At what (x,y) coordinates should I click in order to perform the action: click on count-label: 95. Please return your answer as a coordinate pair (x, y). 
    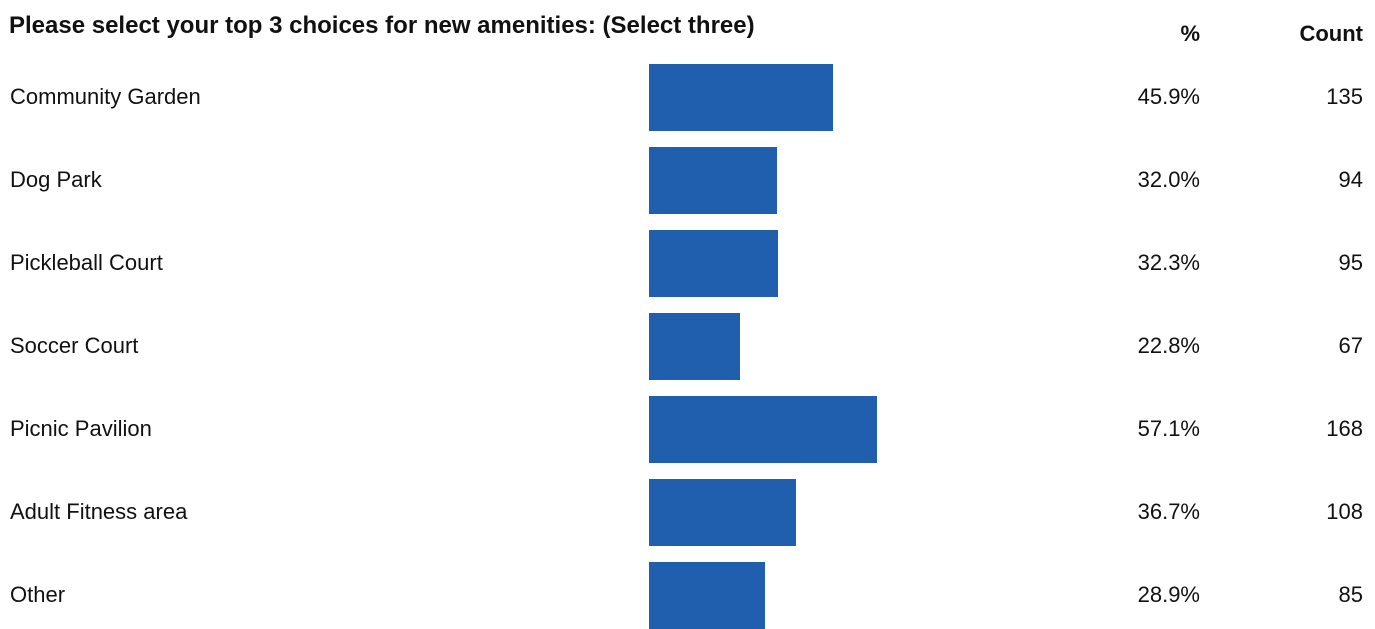
    Looking at the image, I should click on (1350, 262).